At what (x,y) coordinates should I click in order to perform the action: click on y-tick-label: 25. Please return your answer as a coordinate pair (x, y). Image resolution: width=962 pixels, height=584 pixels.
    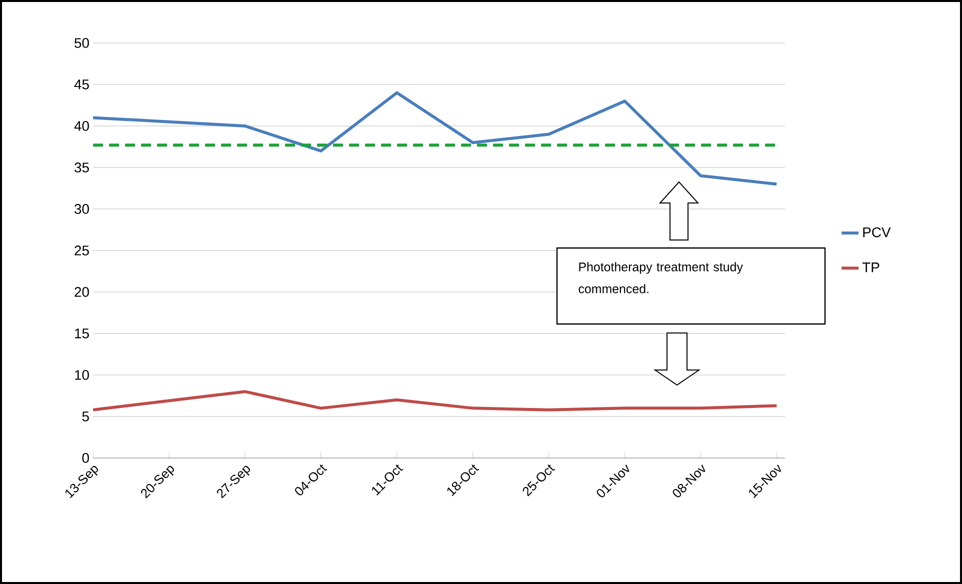
    Looking at the image, I should click on (81, 251).